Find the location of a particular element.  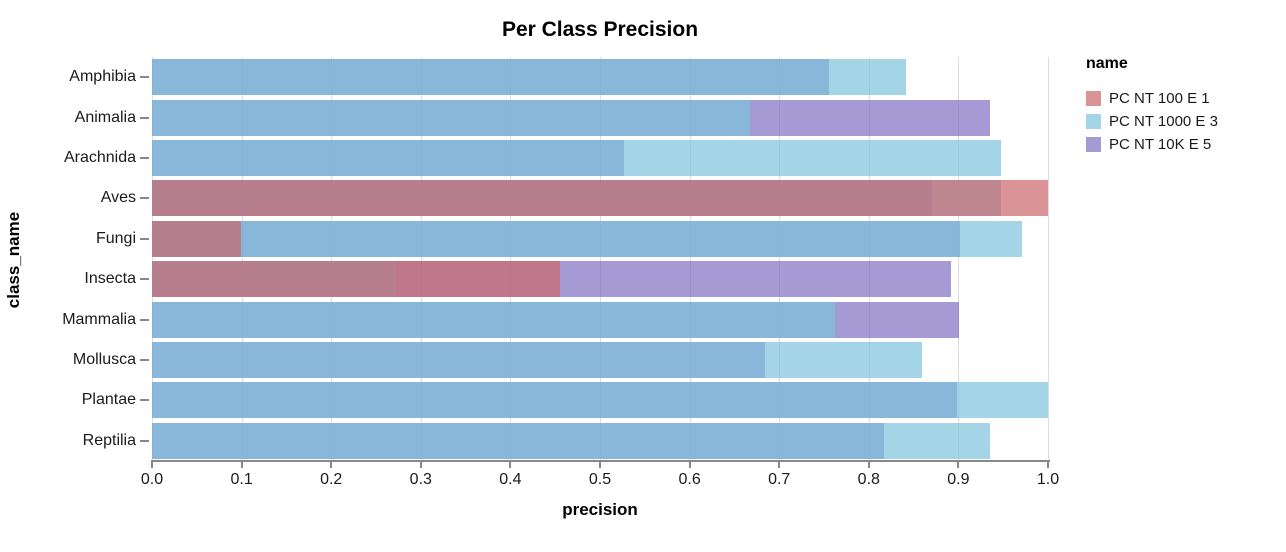

y-tick-label-mammalia: Mammalia is located at coordinates (99, 319).